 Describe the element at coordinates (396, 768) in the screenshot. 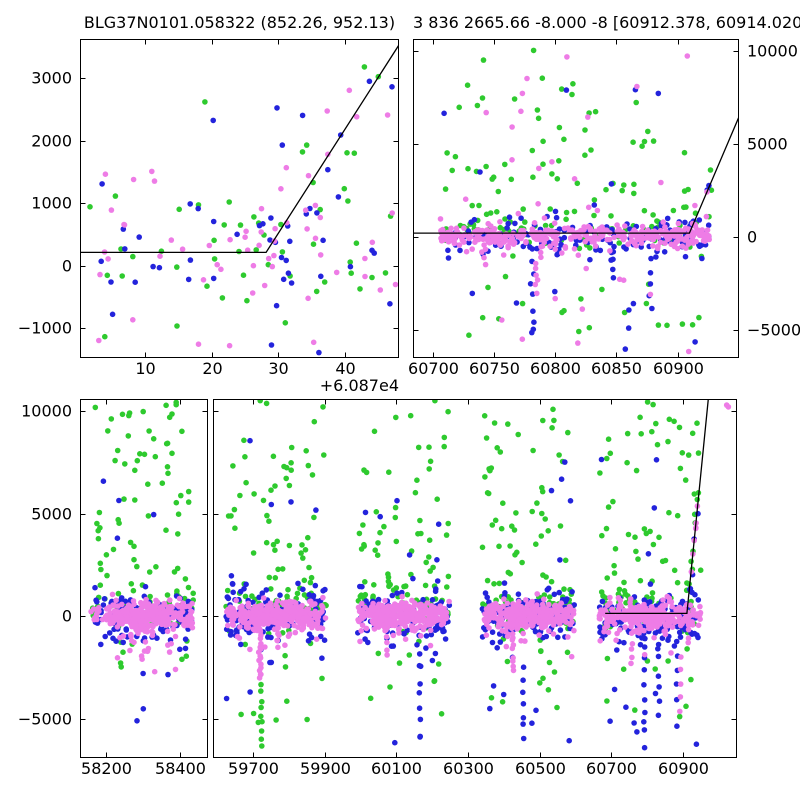

I see `x-tick-label: 60100` at that location.